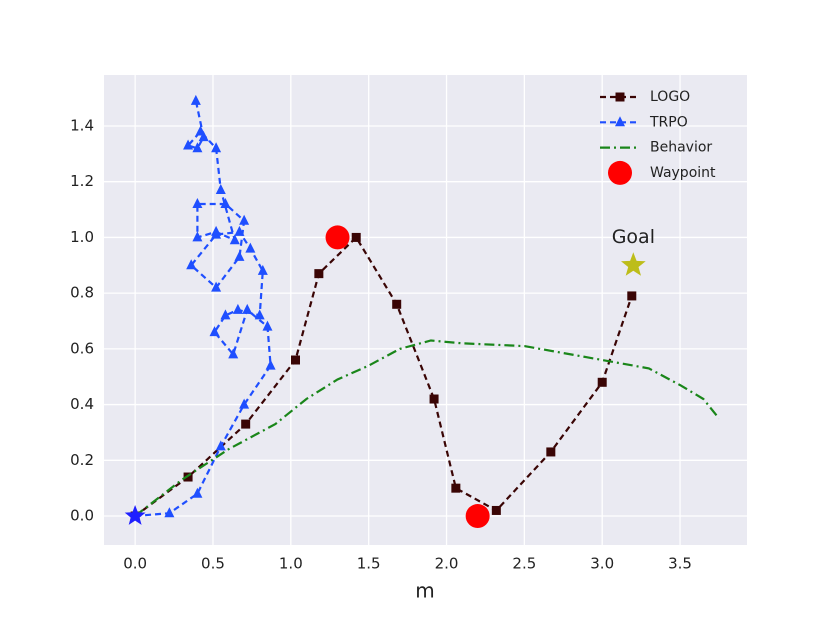 The height and width of the screenshot is (627, 830). Describe the element at coordinates (82, 293) in the screenshot. I see `y-tick-label: 0.8` at that location.